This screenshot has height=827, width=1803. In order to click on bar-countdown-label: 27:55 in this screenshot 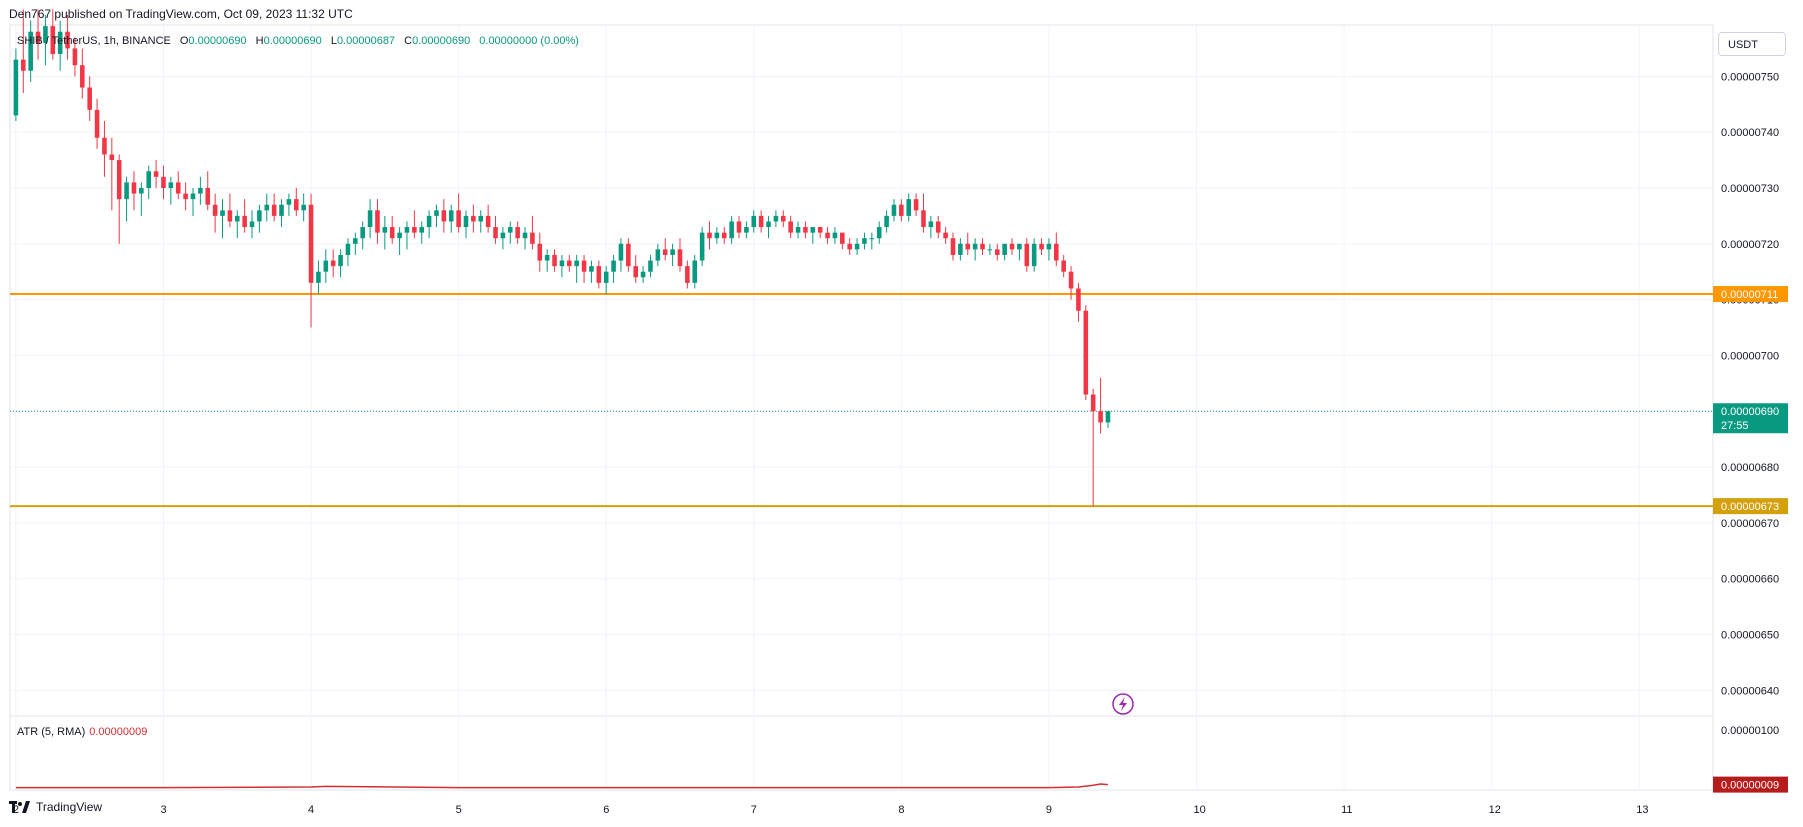, I will do `click(1735, 426)`.